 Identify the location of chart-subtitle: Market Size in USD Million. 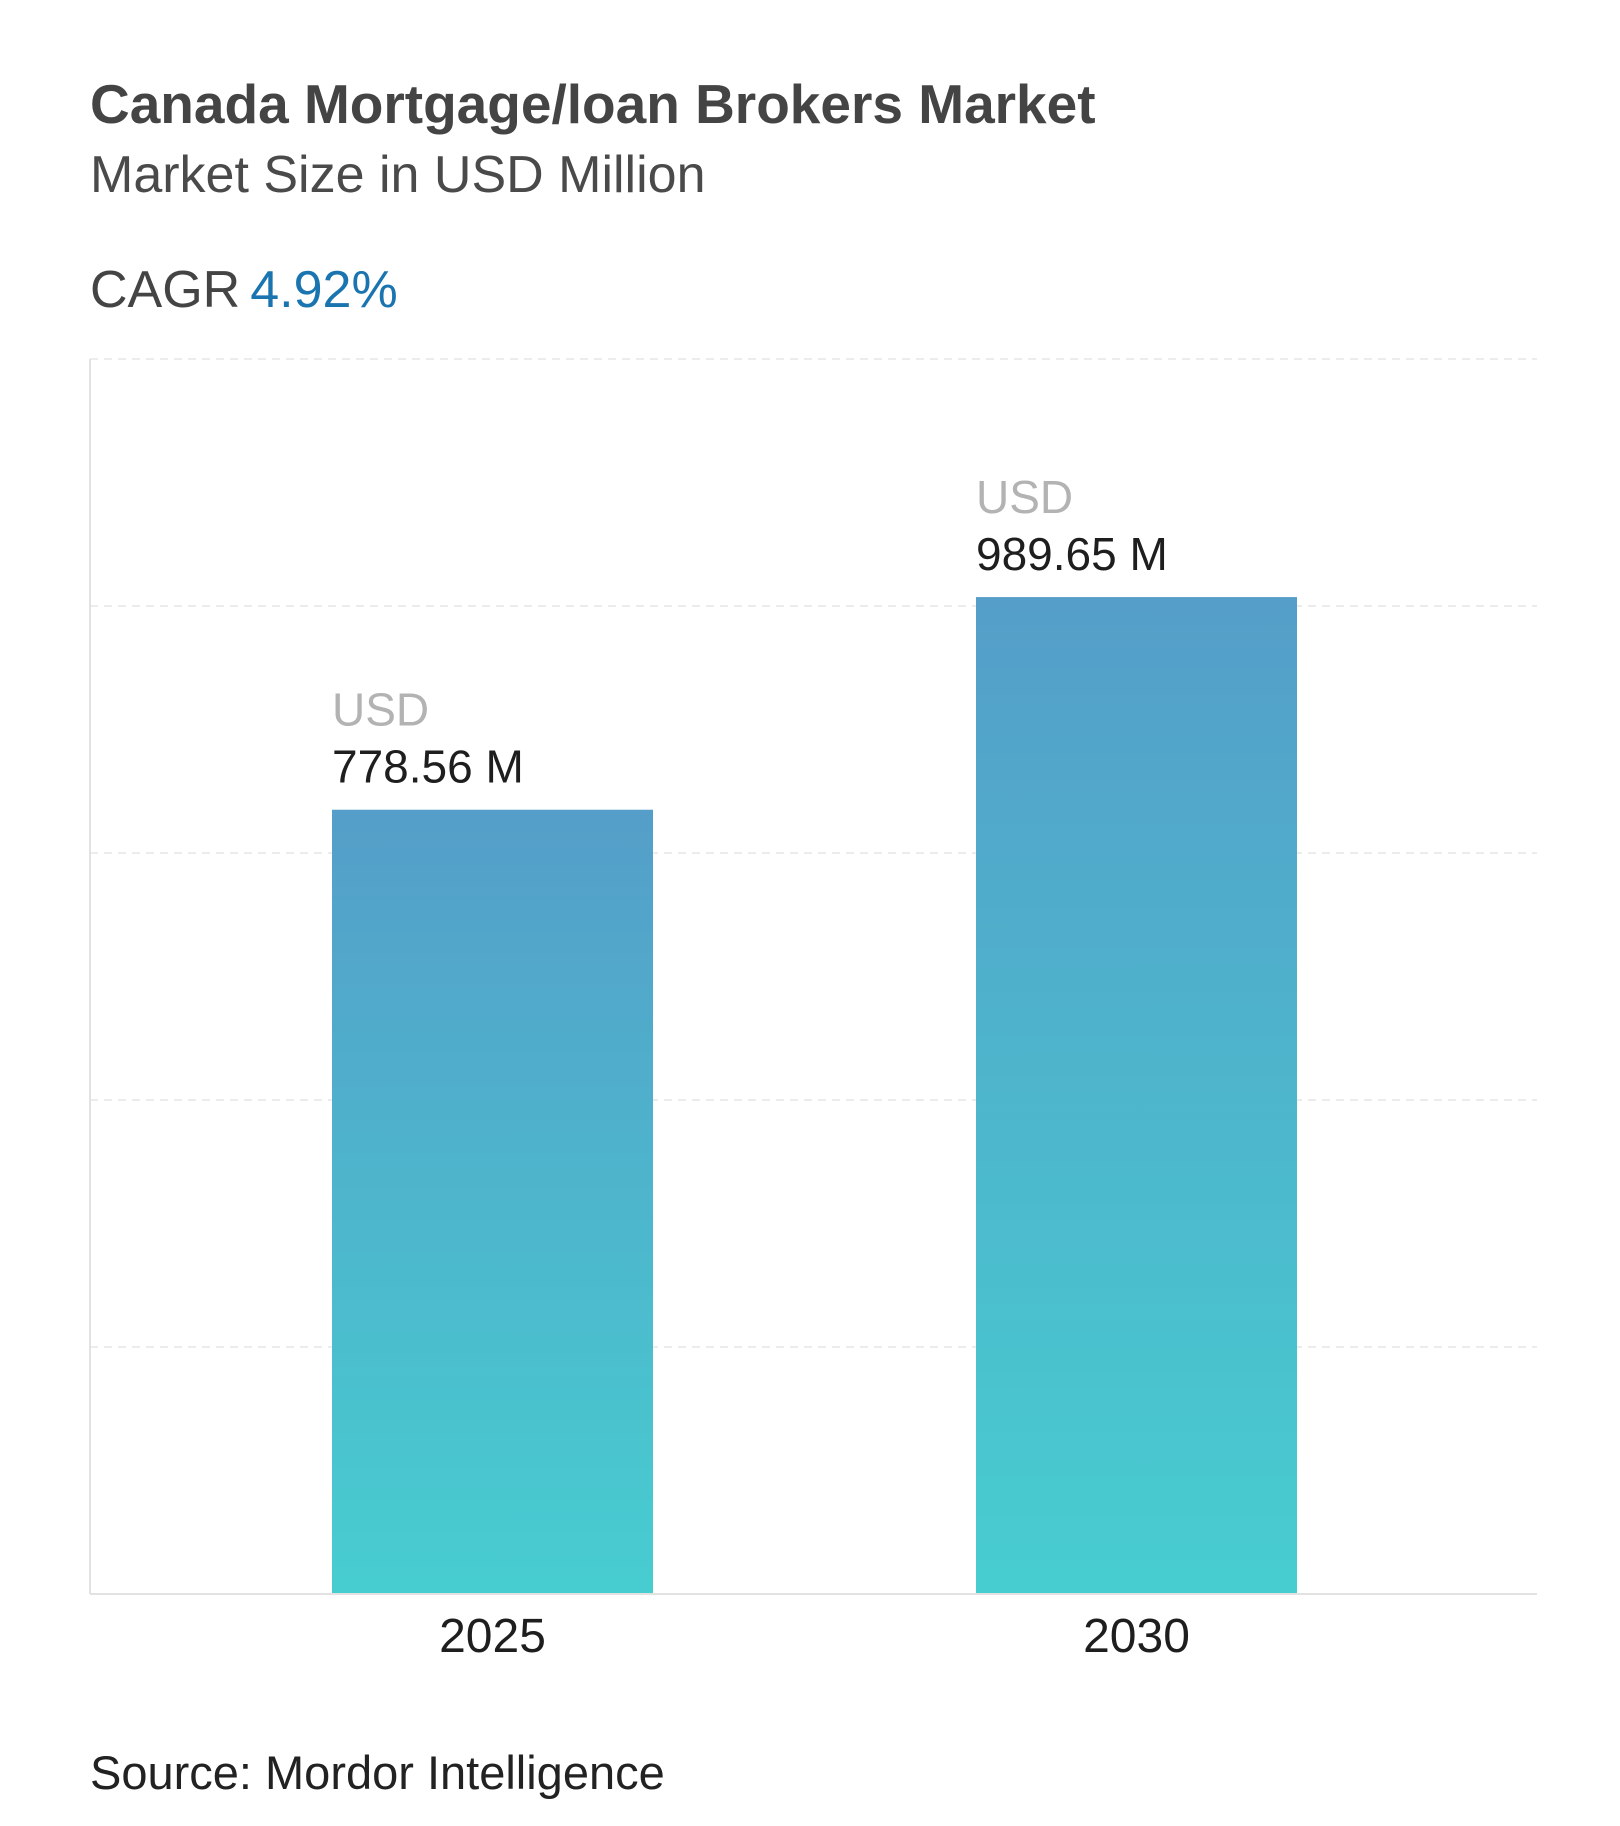
(398, 175).